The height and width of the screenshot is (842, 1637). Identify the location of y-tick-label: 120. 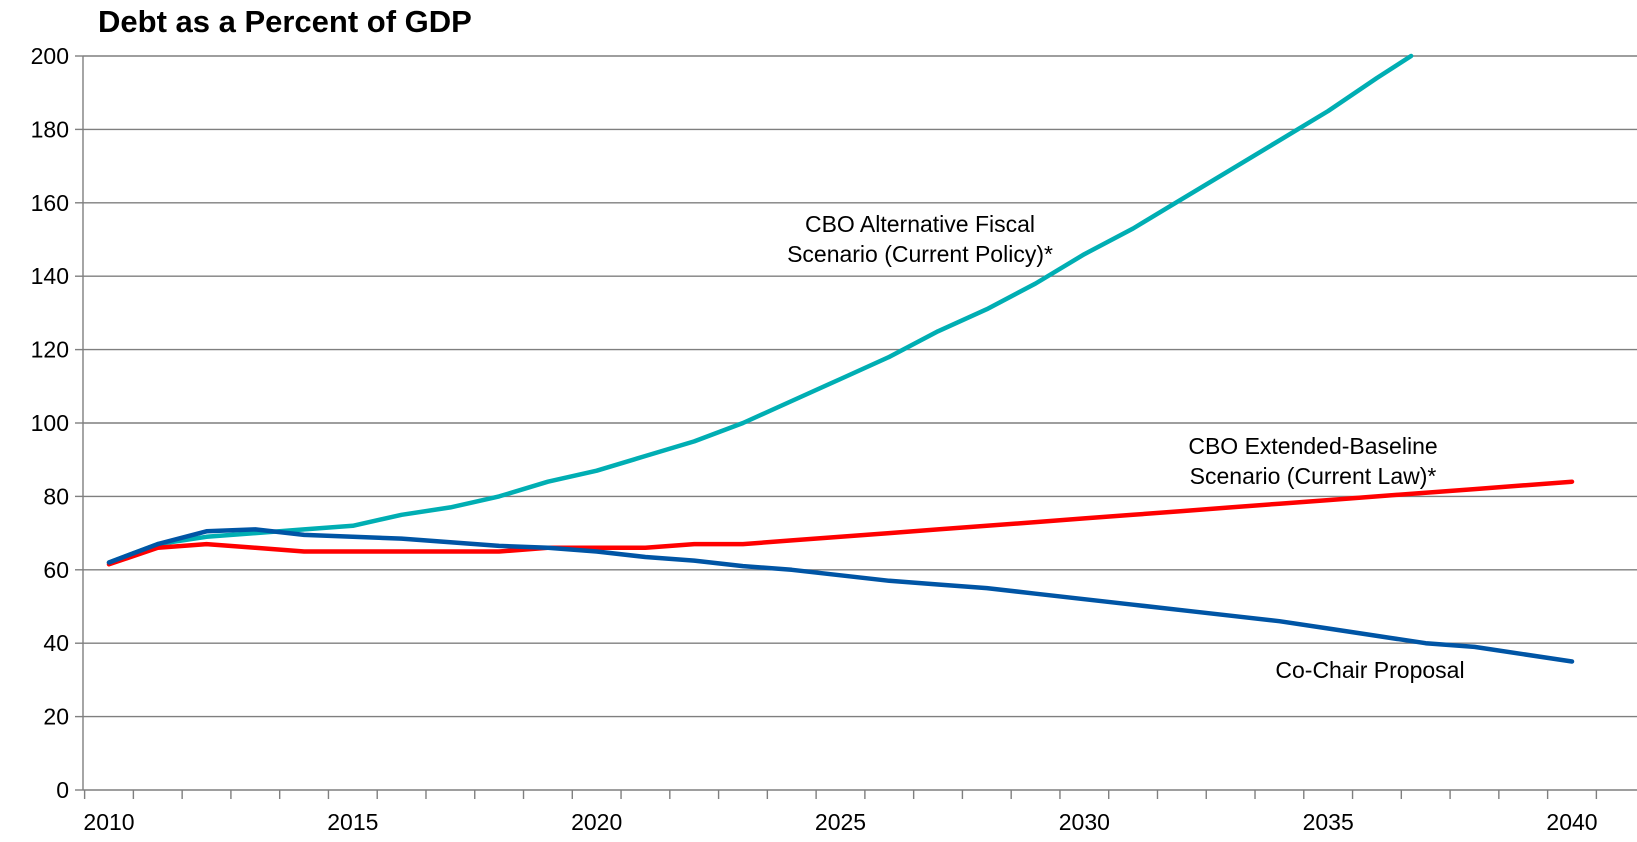
(50, 350).